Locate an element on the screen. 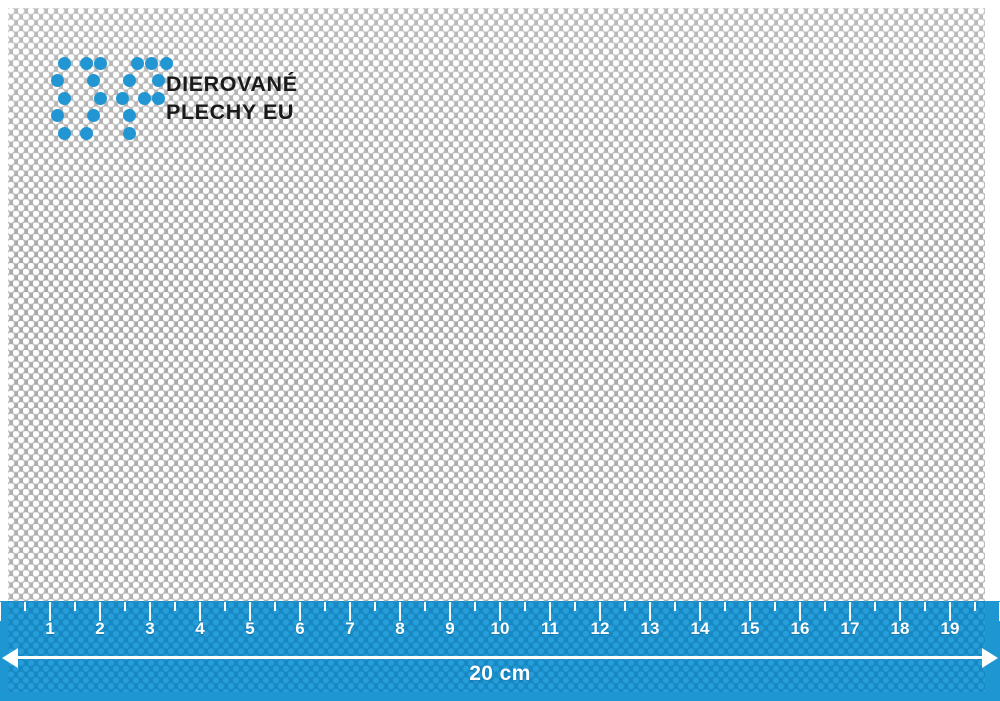 The width and height of the screenshot is (1000, 701). ruler-perforation-texture is located at coordinates (496, 647).